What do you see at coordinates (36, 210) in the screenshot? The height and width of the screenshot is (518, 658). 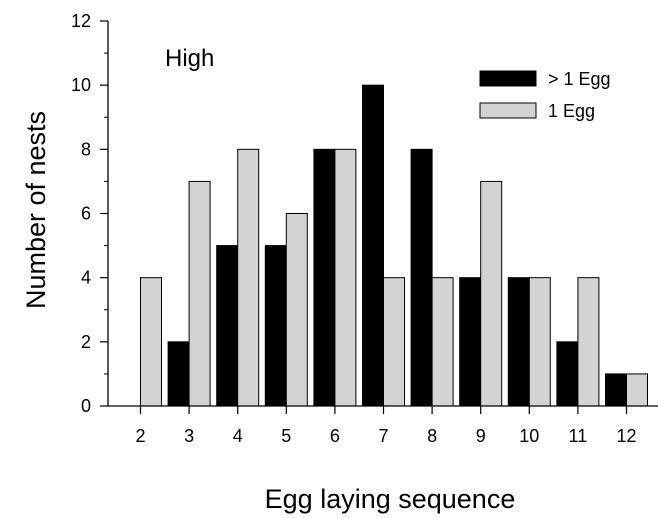 I see `y-axis-title: Number of nests` at bounding box center [36, 210].